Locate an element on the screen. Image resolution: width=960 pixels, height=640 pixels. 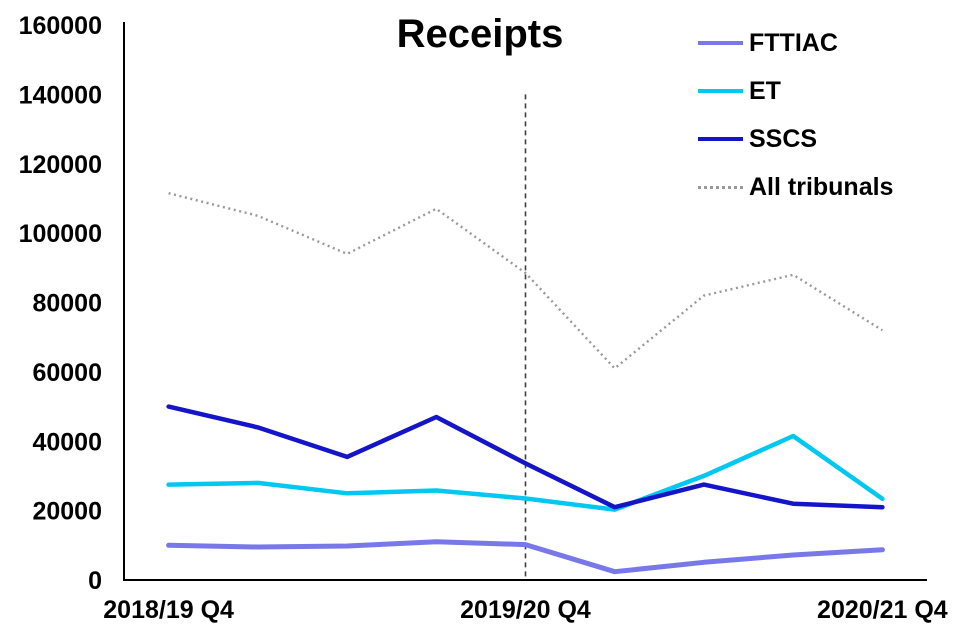
legend-label-fttiac: FTTIAC is located at coordinates (793, 42).